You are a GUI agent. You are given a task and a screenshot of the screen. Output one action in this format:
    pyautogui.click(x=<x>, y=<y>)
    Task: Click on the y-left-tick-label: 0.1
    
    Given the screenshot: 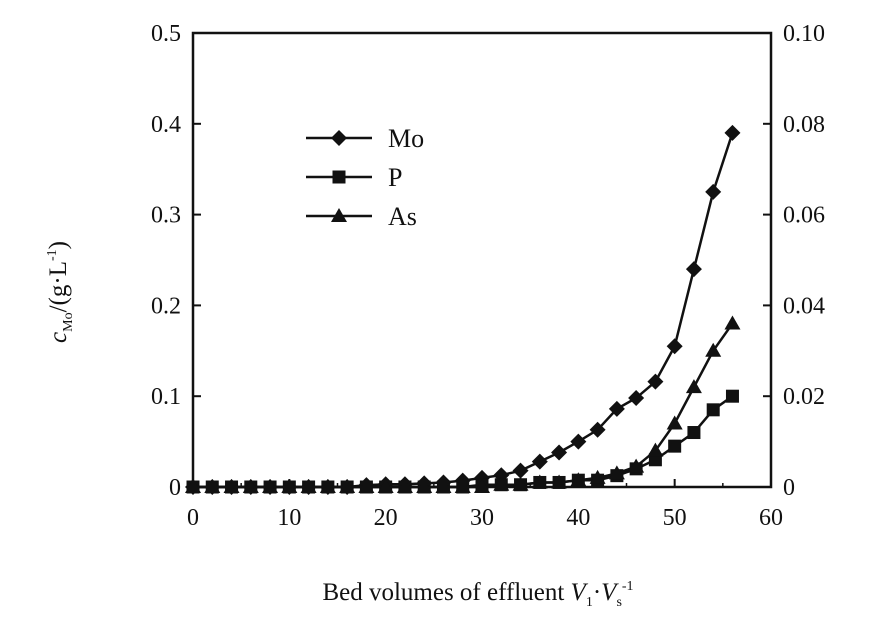 What is the action you would take?
    pyautogui.click(x=166, y=397)
    